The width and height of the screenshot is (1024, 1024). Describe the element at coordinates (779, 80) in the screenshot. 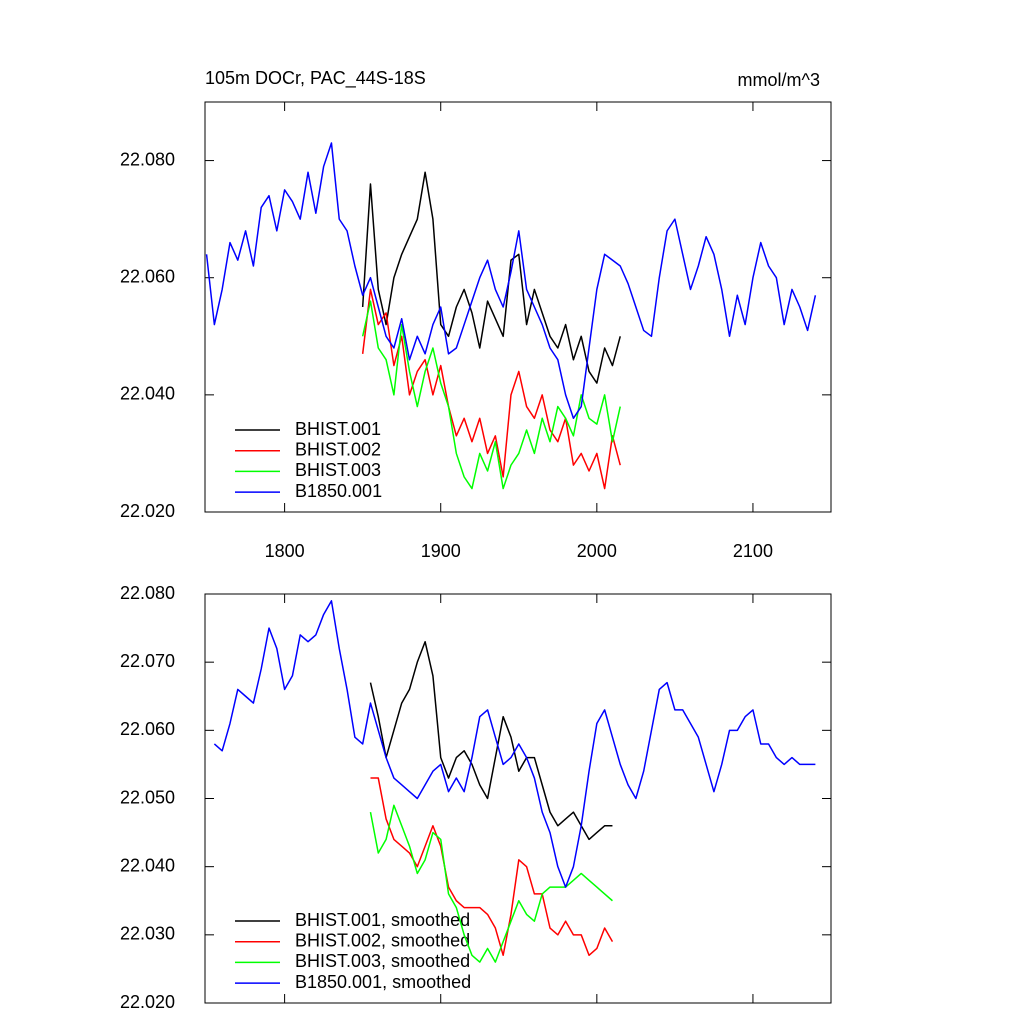

I see `units-label: mmol/m^3` at that location.